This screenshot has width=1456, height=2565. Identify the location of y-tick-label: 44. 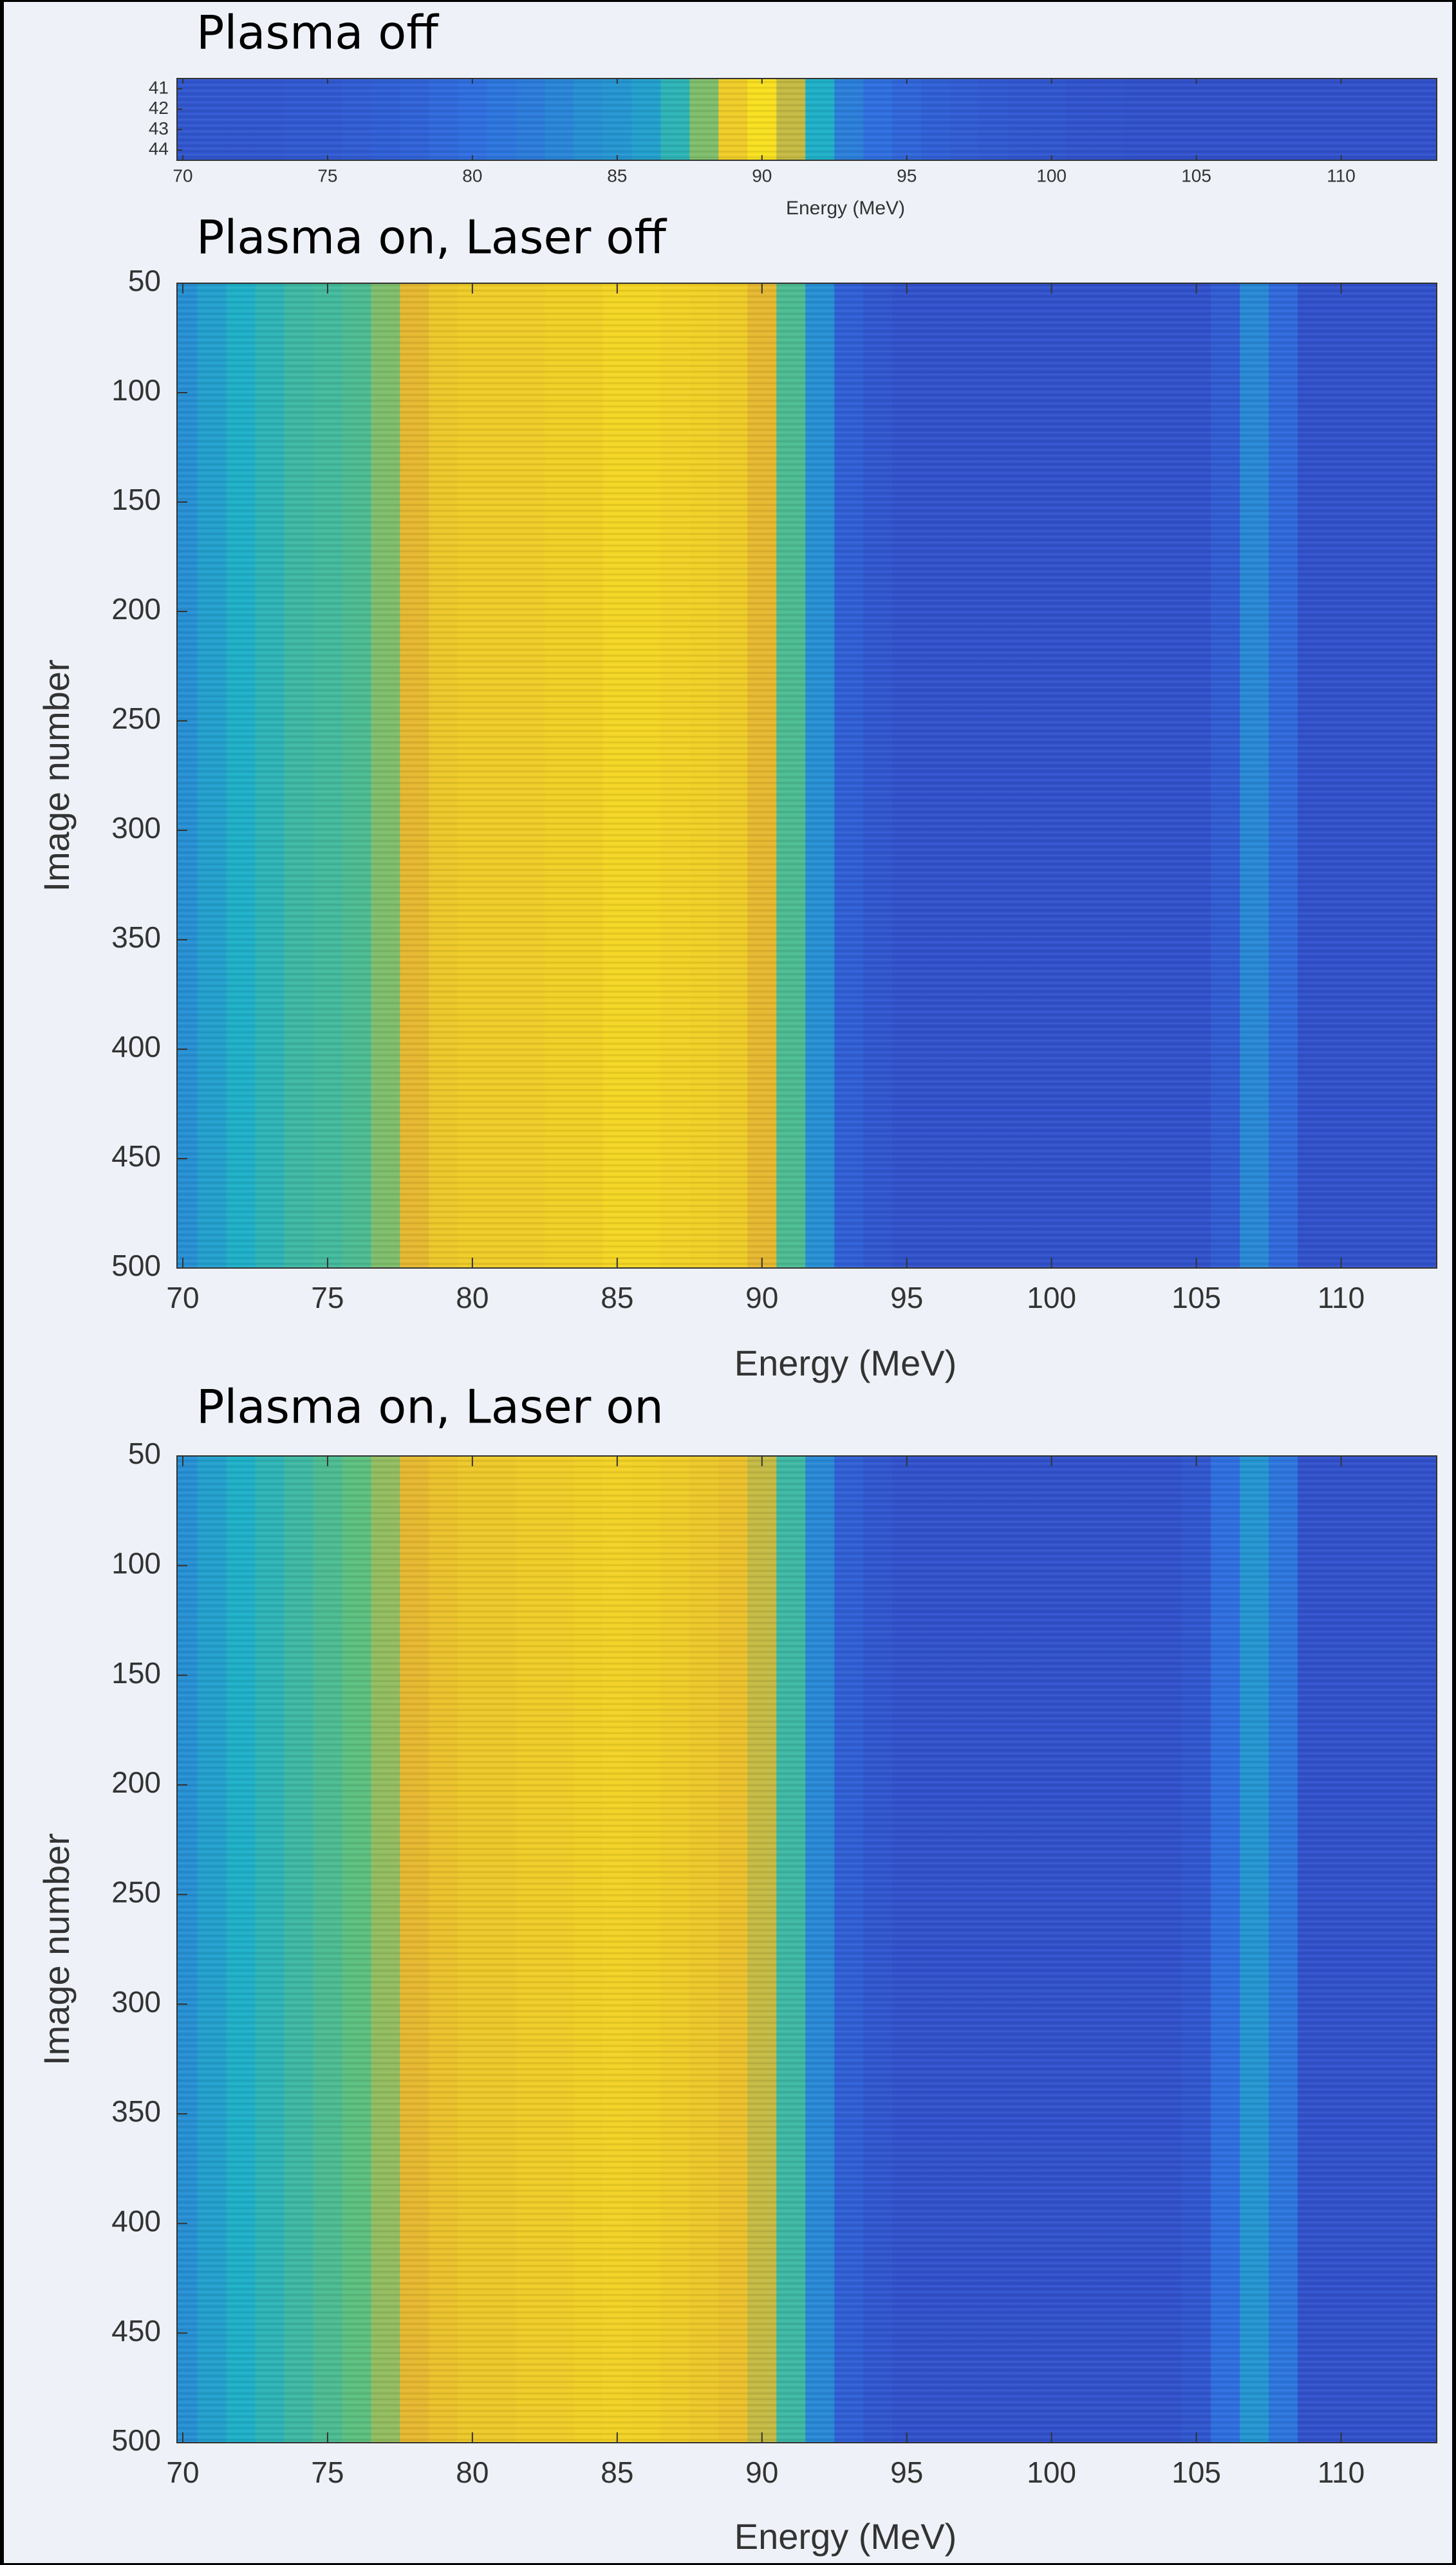
(159, 149).